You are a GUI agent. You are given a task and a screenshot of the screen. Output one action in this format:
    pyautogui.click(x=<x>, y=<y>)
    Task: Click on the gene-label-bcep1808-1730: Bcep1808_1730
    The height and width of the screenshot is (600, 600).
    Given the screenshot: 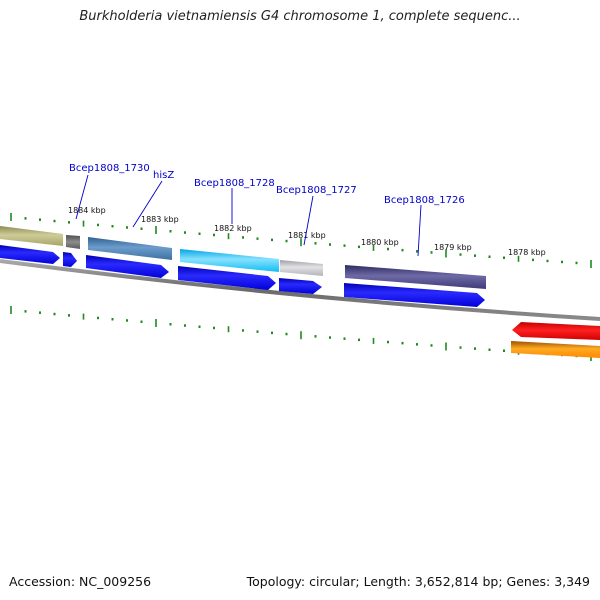 What is the action you would take?
    pyautogui.click(x=109, y=168)
    